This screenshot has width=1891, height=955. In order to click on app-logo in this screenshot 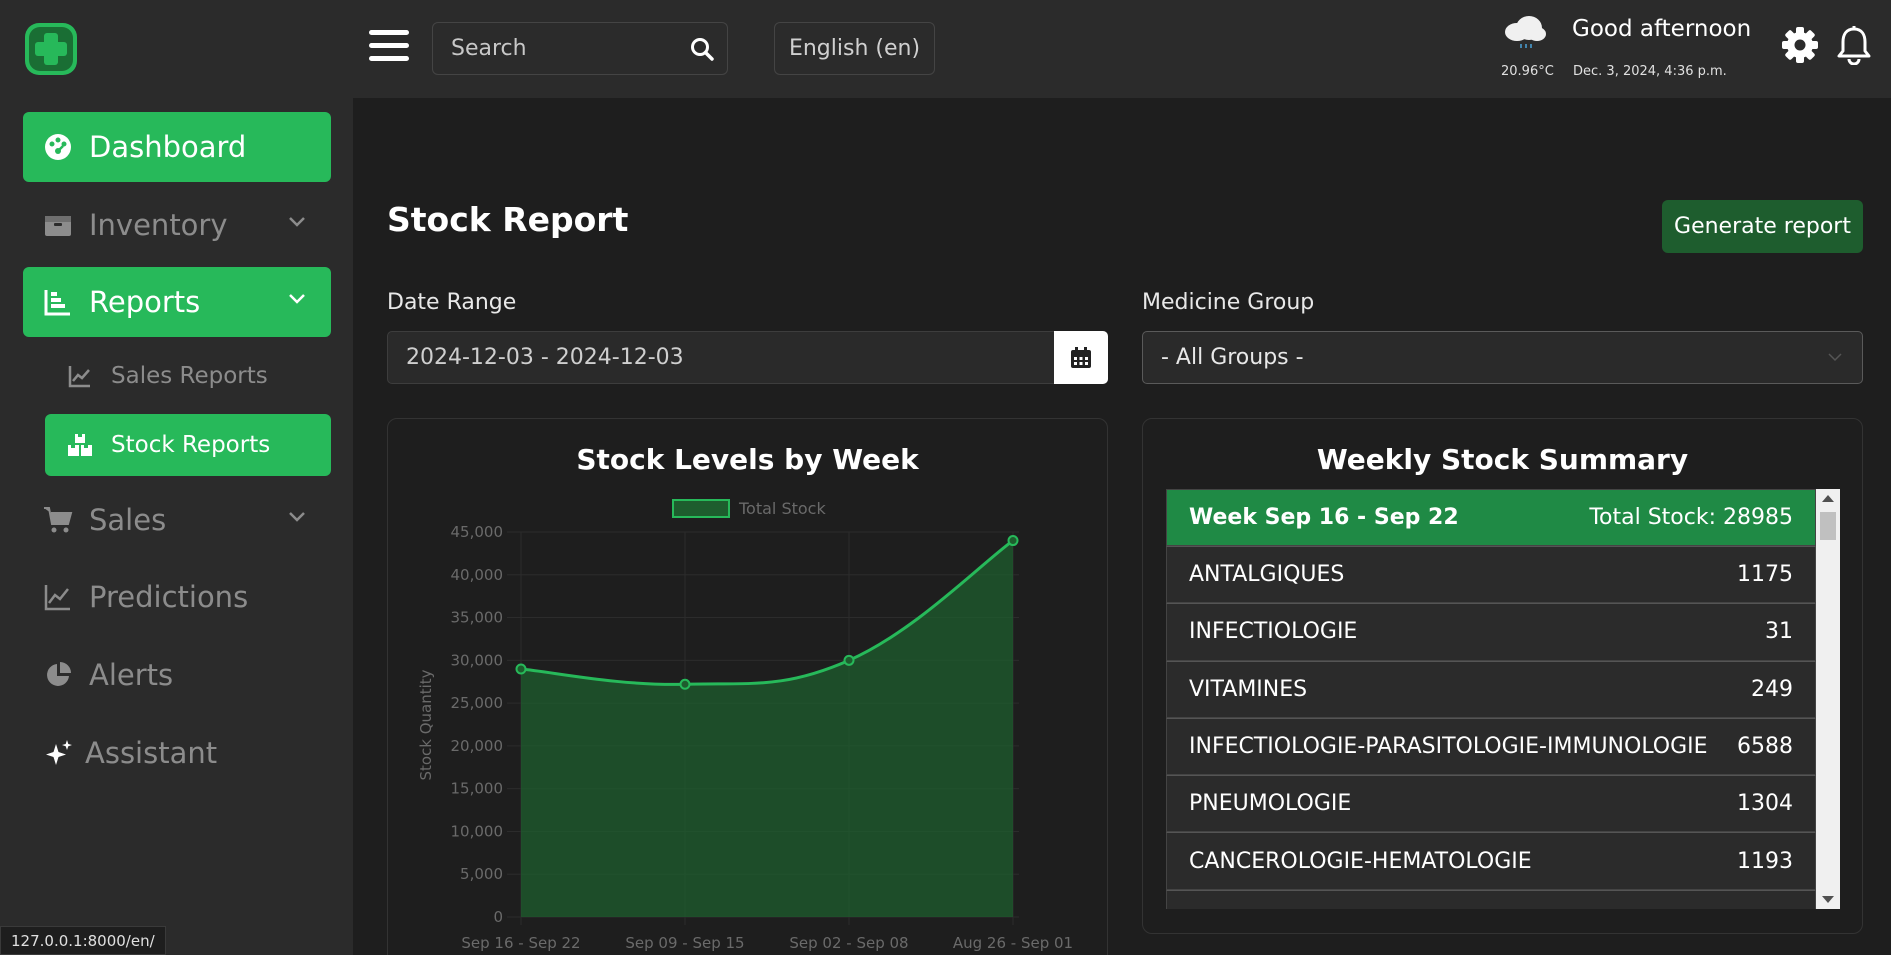, I will do `click(51, 49)`.